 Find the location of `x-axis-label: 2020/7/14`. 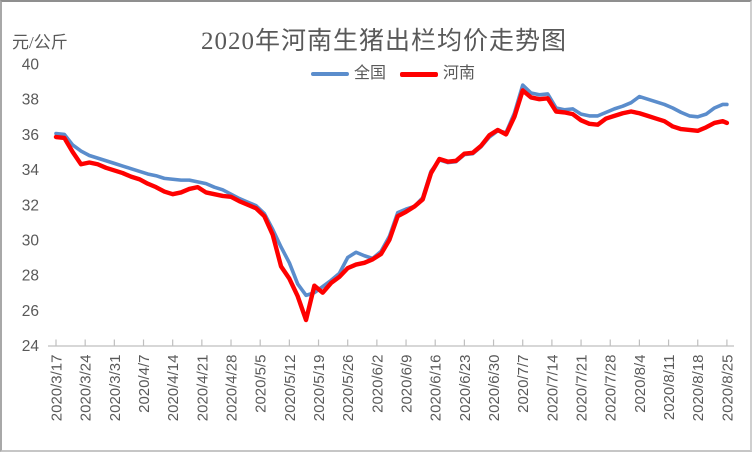

x-axis-label: 2020/7/14 is located at coordinates (552, 388).